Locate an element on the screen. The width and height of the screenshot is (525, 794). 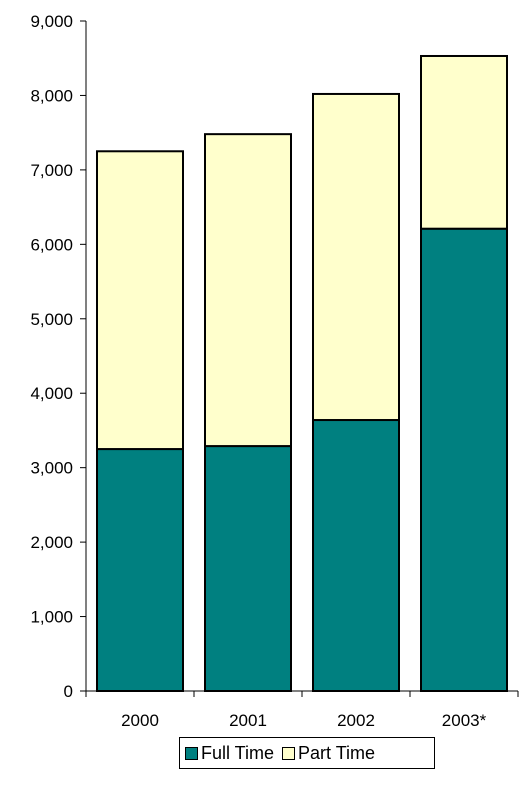
y-tick-label: 9,000 is located at coordinates (51, 21).